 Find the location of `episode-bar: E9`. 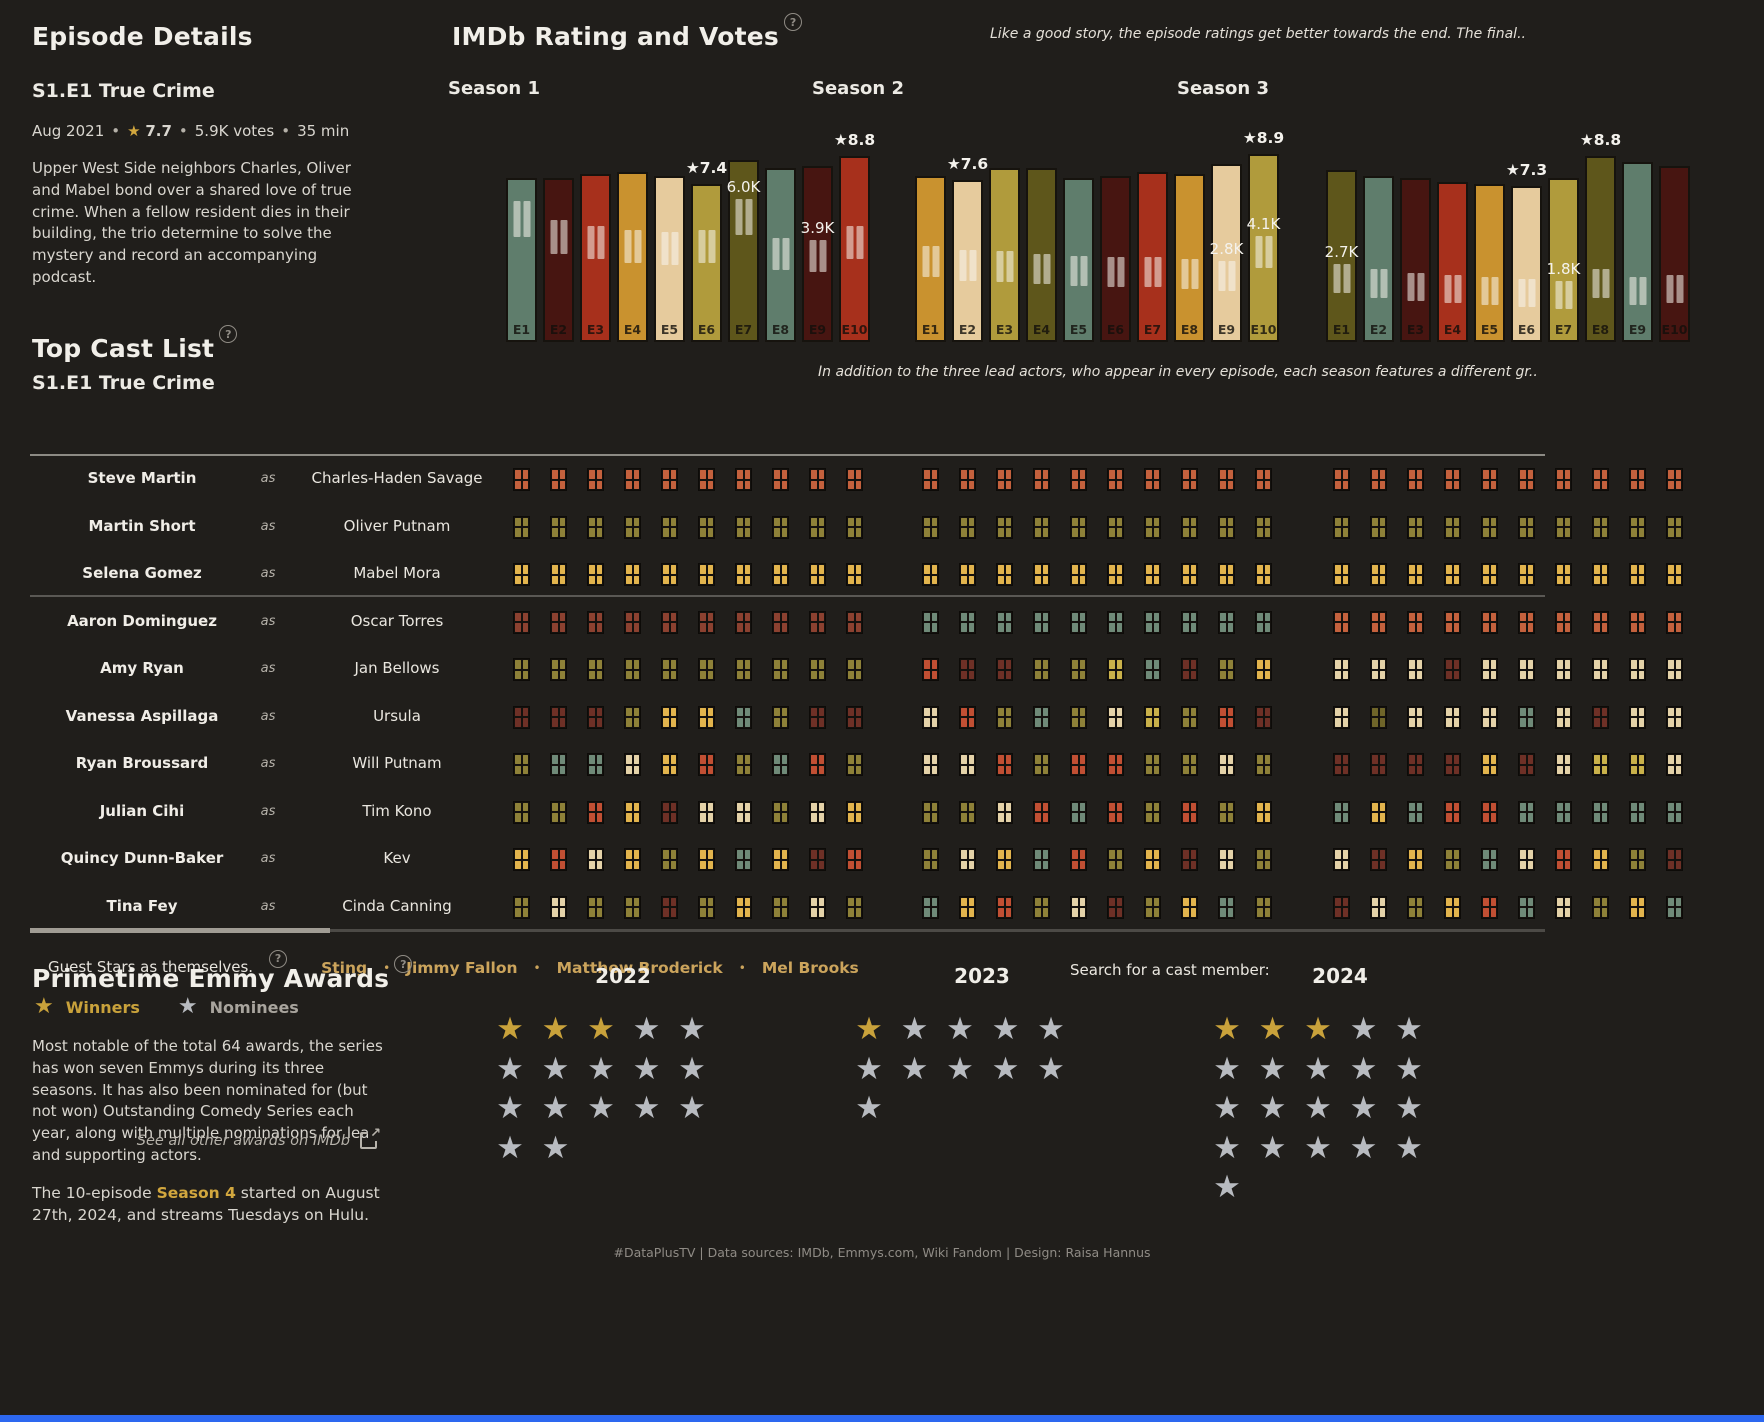

episode-bar: E9 is located at coordinates (1637, 252).